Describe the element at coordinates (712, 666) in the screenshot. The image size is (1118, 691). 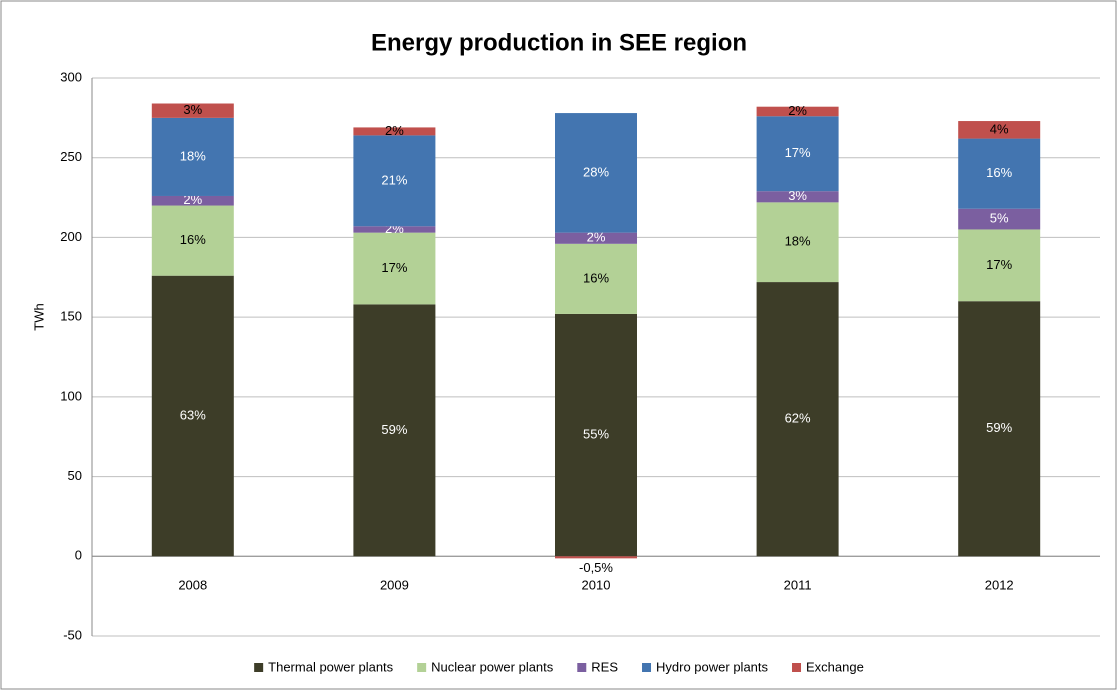
I see `legend-label: Hydro power plants` at that location.